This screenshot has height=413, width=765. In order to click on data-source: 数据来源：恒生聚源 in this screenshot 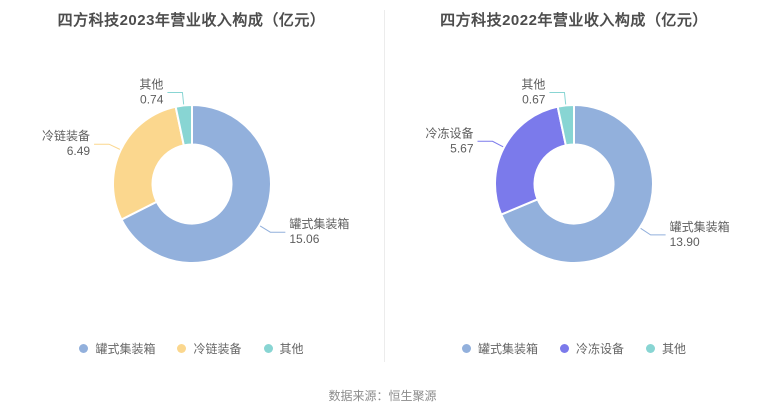, I will do `click(382, 396)`.